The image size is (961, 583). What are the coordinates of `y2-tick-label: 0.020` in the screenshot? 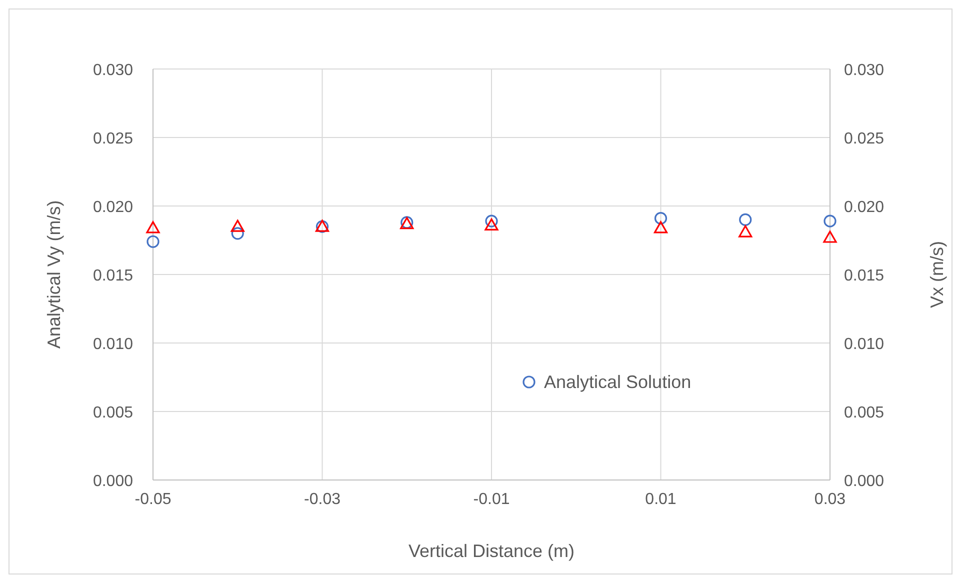 It's located at (864, 207).